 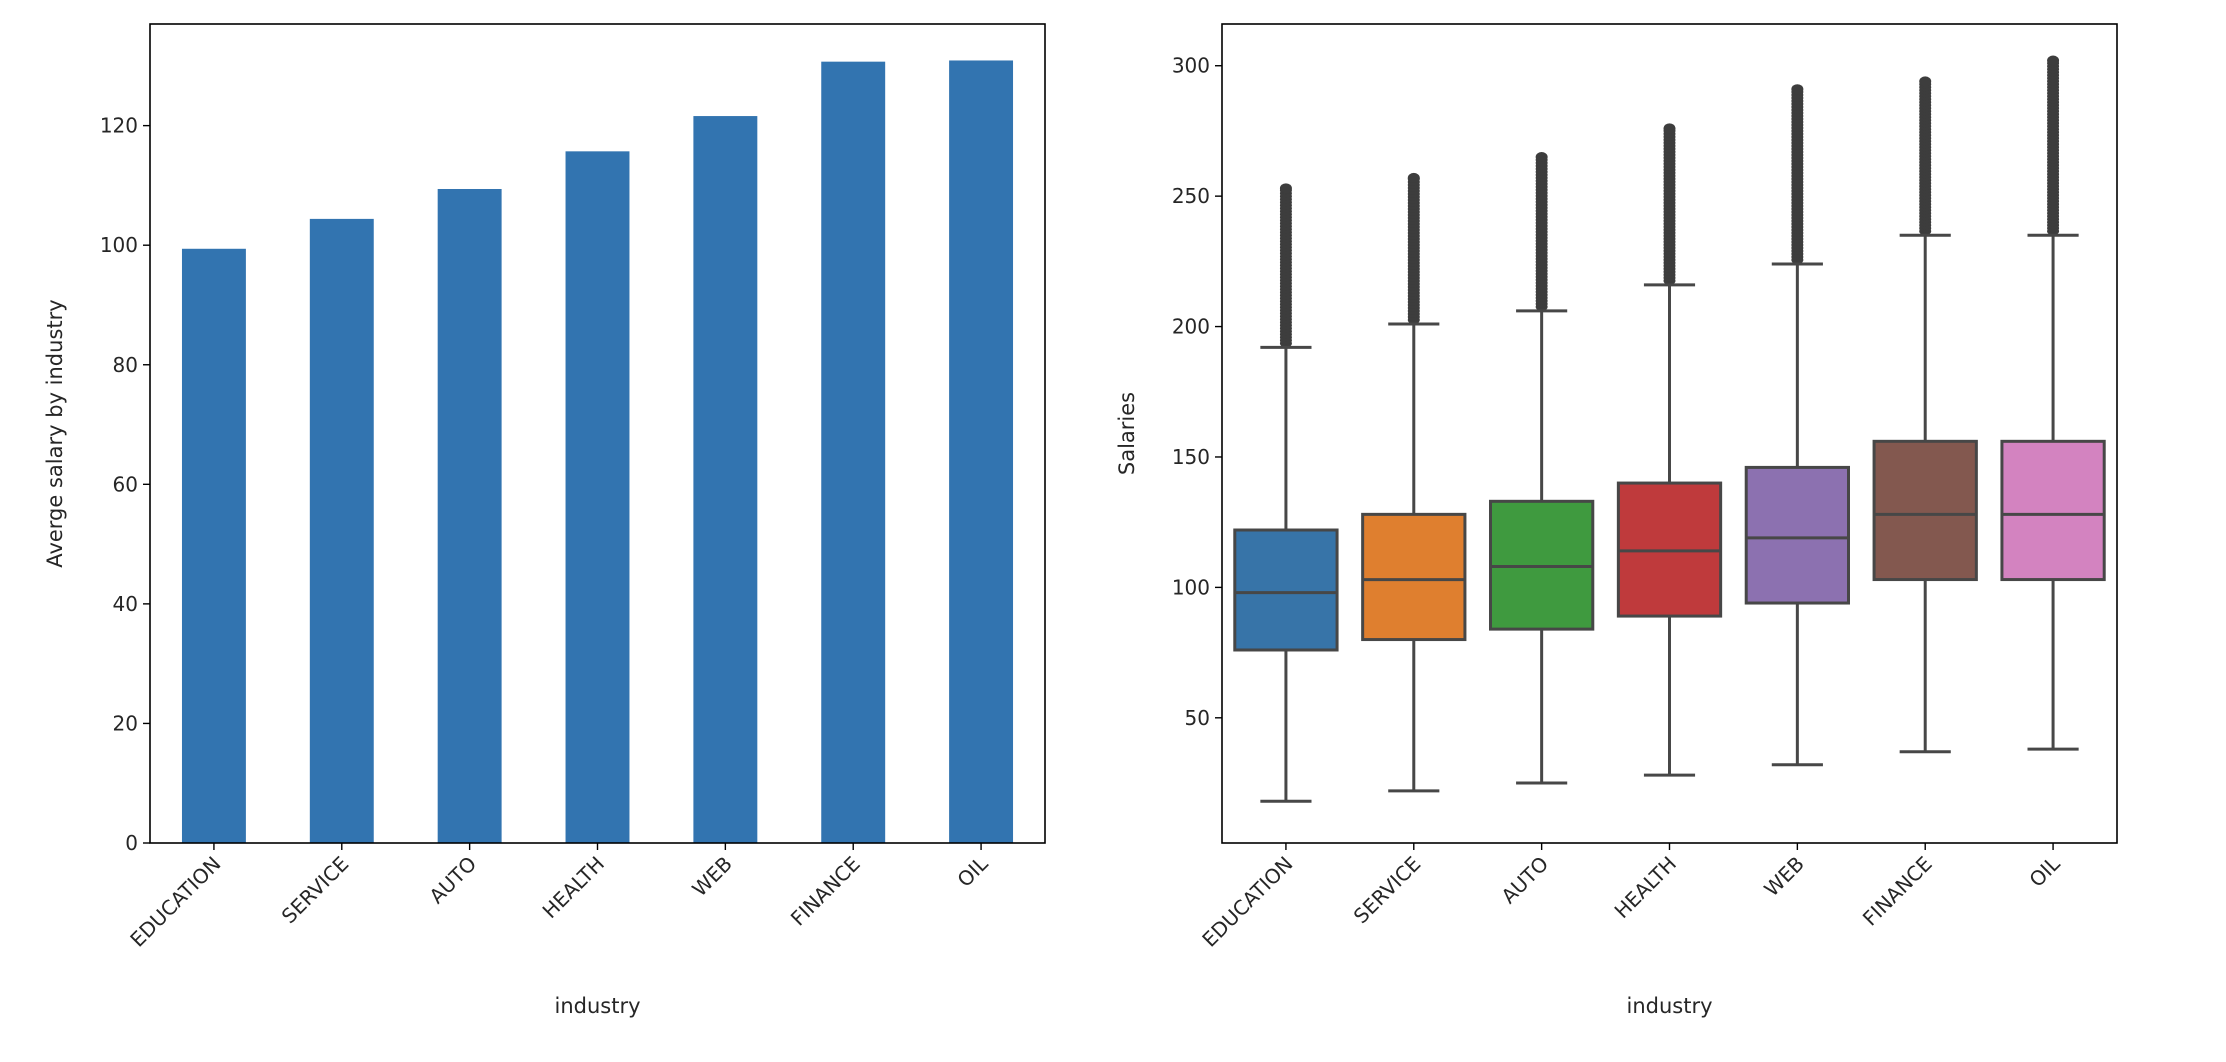 I want to click on bar-chart-x-tick-label: FINANCE, so click(x=825, y=891).